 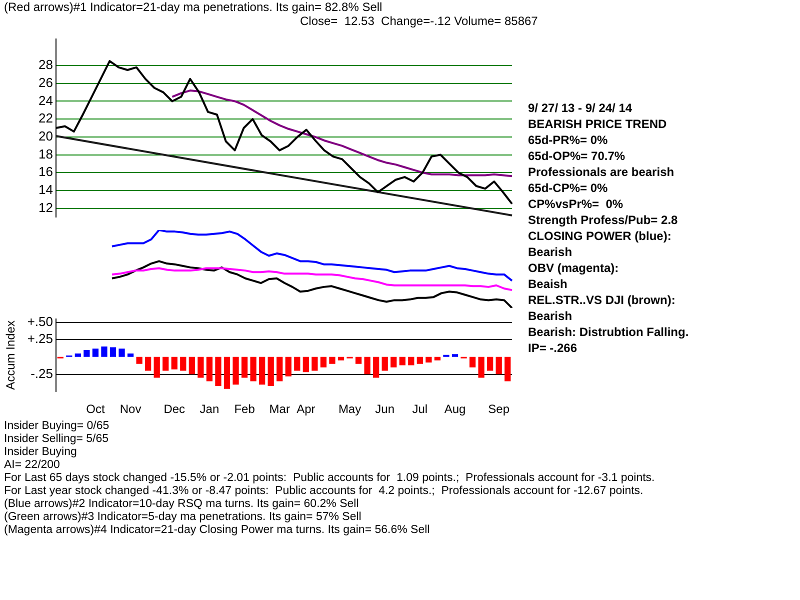 What do you see at coordinates (40, 338) in the screenshot?
I see `y-tick-label: +.25` at bounding box center [40, 338].